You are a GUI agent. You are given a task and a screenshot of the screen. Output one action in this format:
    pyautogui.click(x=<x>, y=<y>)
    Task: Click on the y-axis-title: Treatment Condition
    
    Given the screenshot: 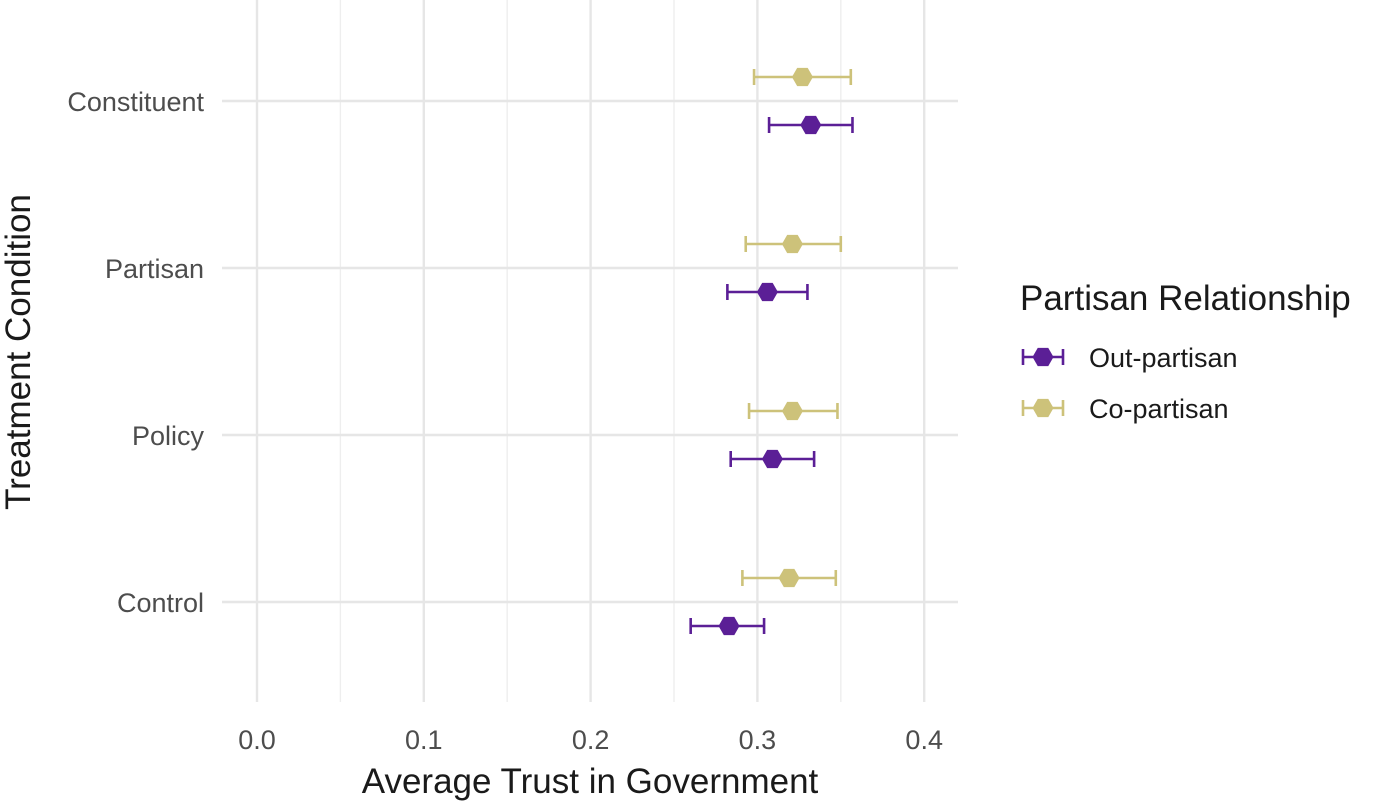 What is the action you would take?
    pyautogui.click(x=19, y=352)
    